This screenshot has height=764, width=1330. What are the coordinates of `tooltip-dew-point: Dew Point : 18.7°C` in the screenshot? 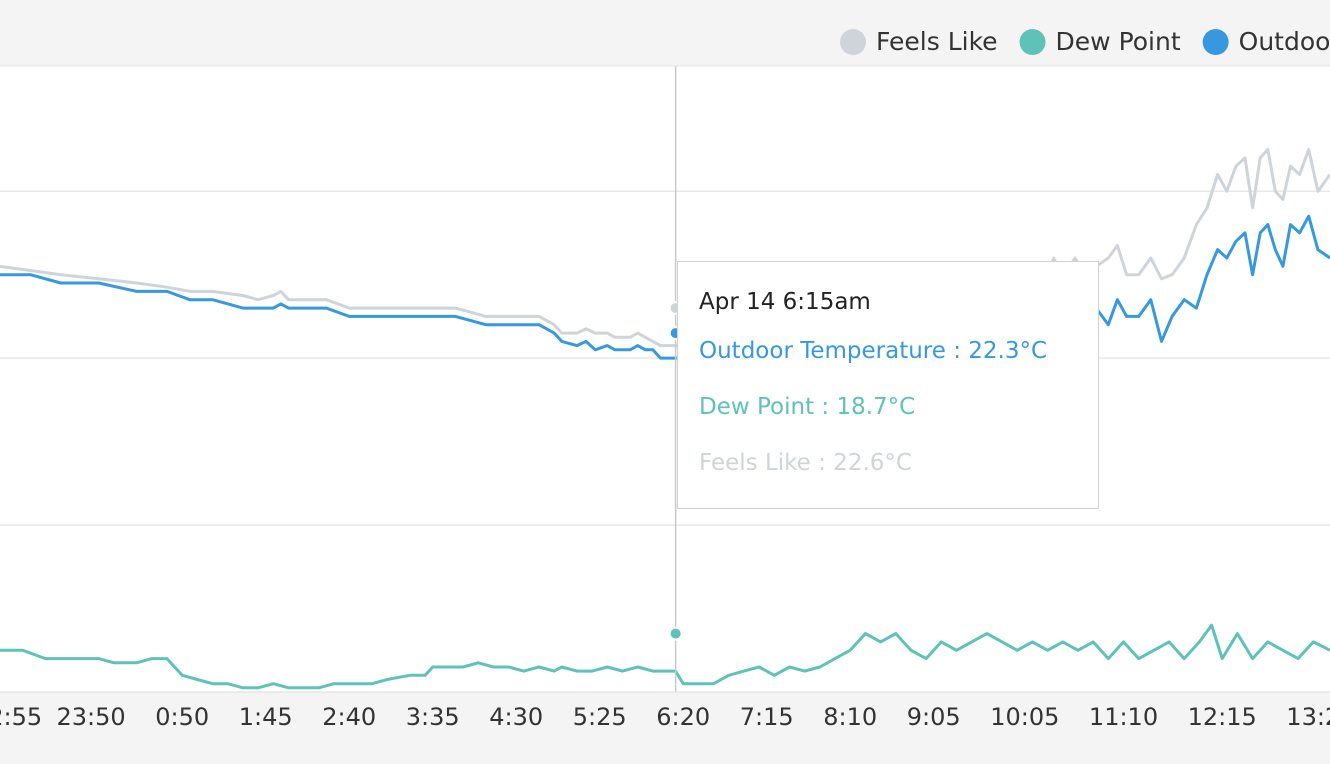 It's located at (807, 407).